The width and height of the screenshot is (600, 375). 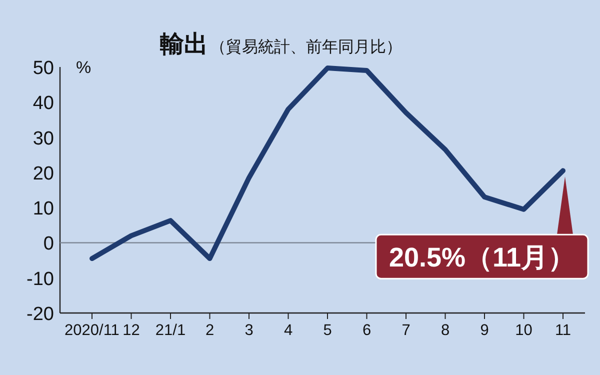 What do you see at coordinates (43, 173) in the screenshot?
I see `y-tick-label: 20` at bounding box center [43, 173].